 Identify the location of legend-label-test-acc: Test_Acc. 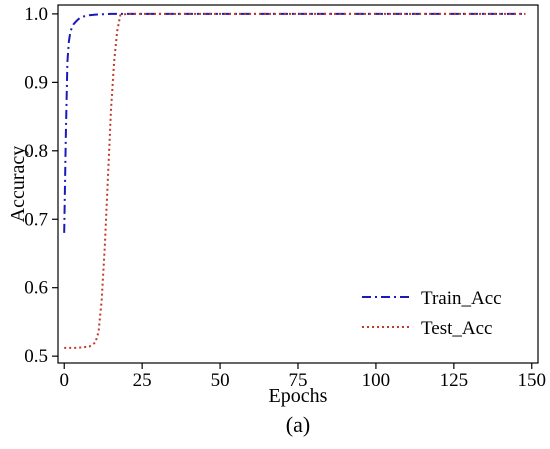
(456, 328).